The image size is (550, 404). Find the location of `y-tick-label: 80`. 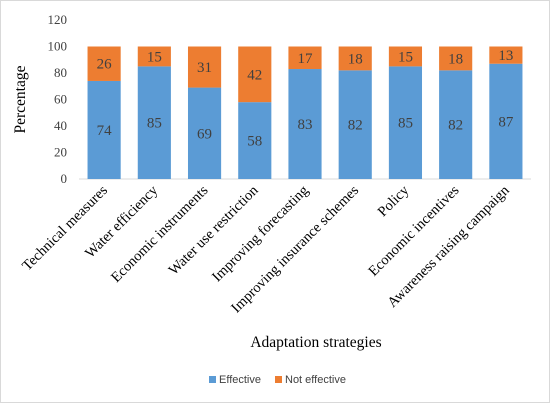

y-tick-label: 80 is located at coordinates (60, 72).